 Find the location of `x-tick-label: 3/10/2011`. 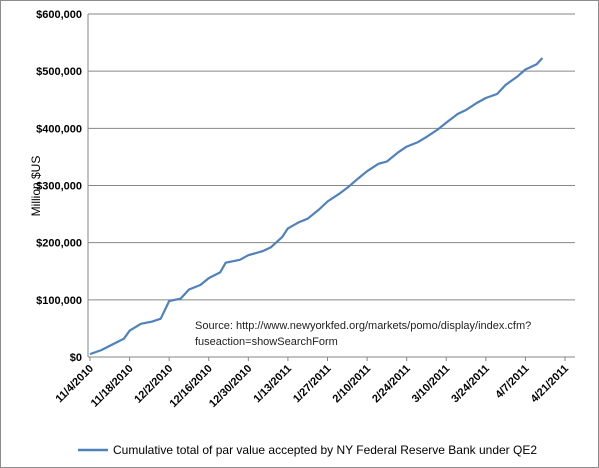

x-tick-label: 3/10/2011 is located at coordinates (431, 384).